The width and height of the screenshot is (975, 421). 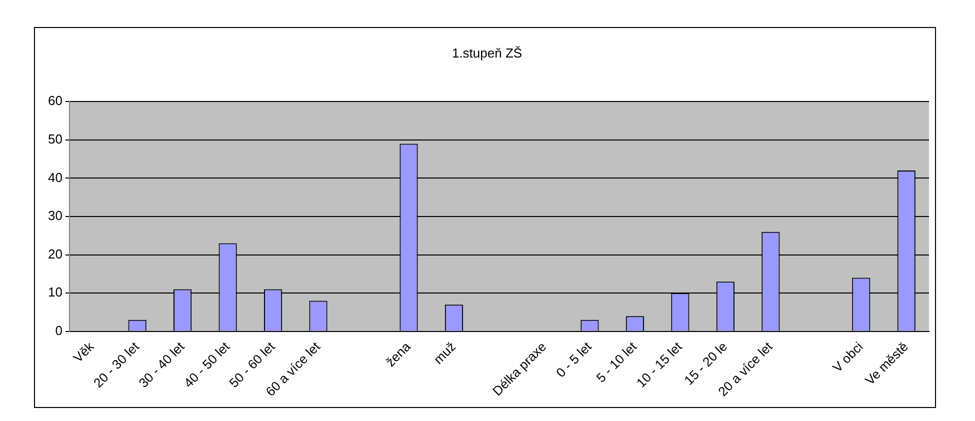 I want to click on x-tick-label: Věk, so click(x=84, y=352).